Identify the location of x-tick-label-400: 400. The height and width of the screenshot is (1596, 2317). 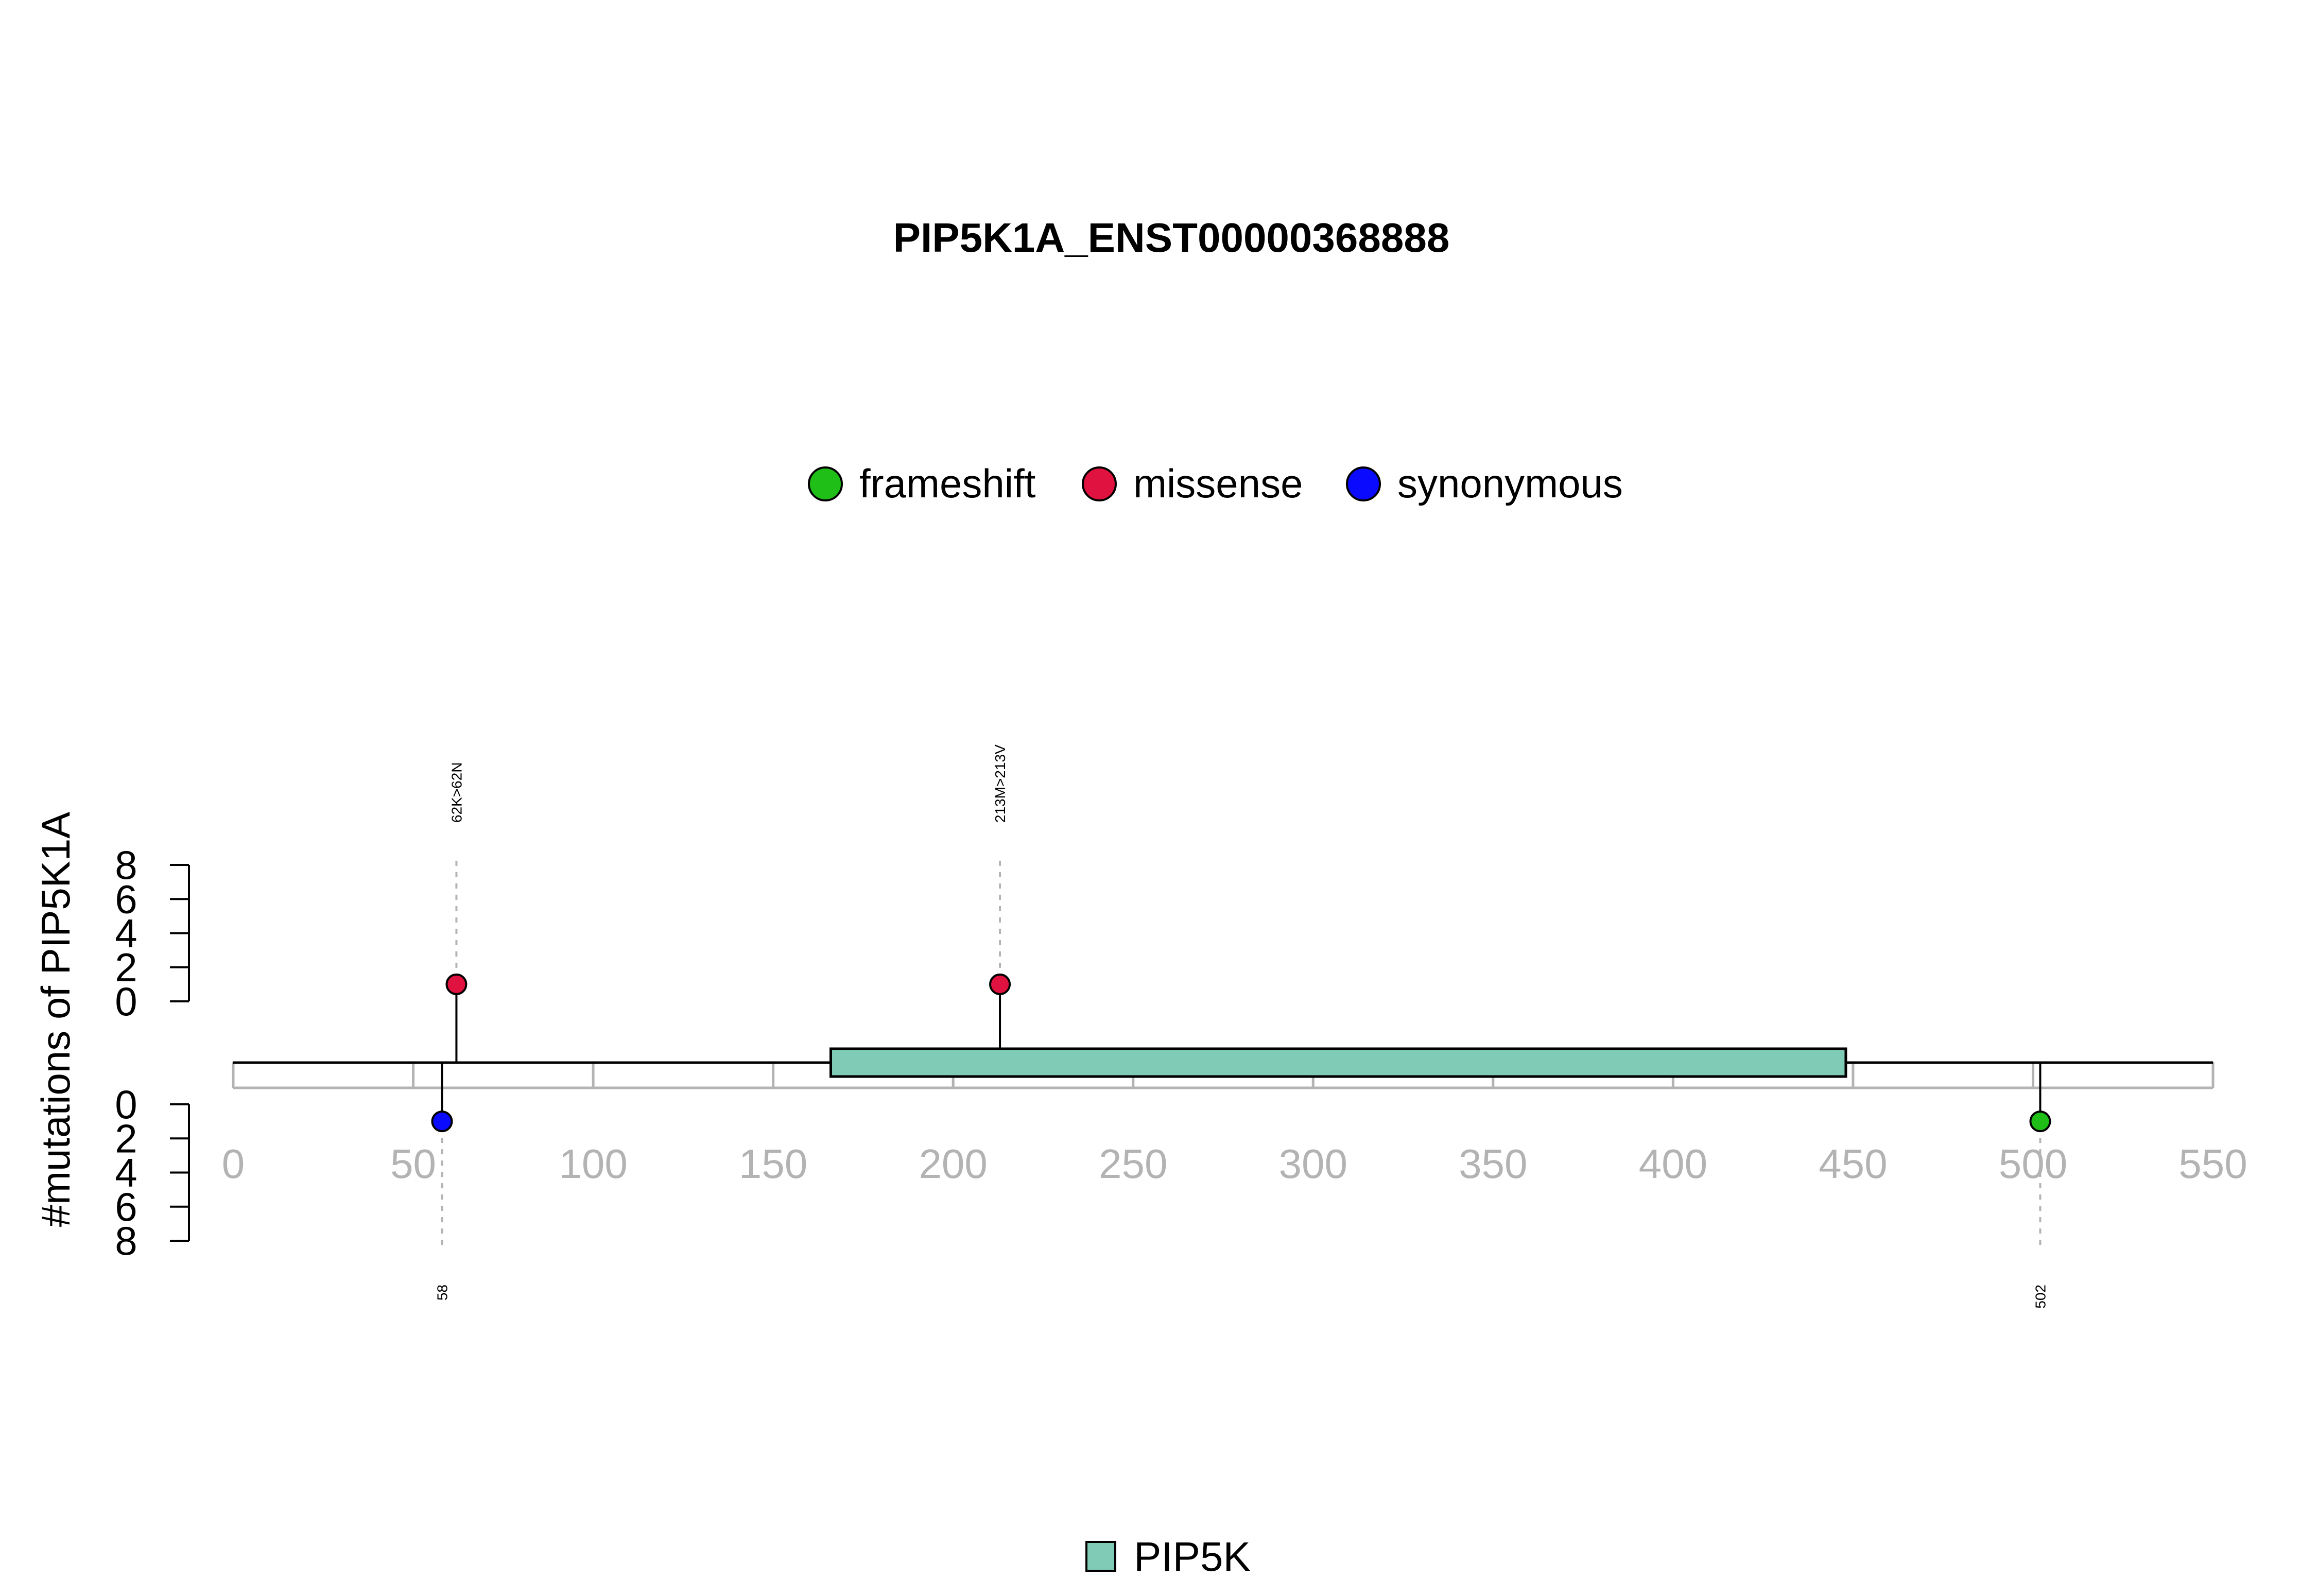
(1673, 1164).